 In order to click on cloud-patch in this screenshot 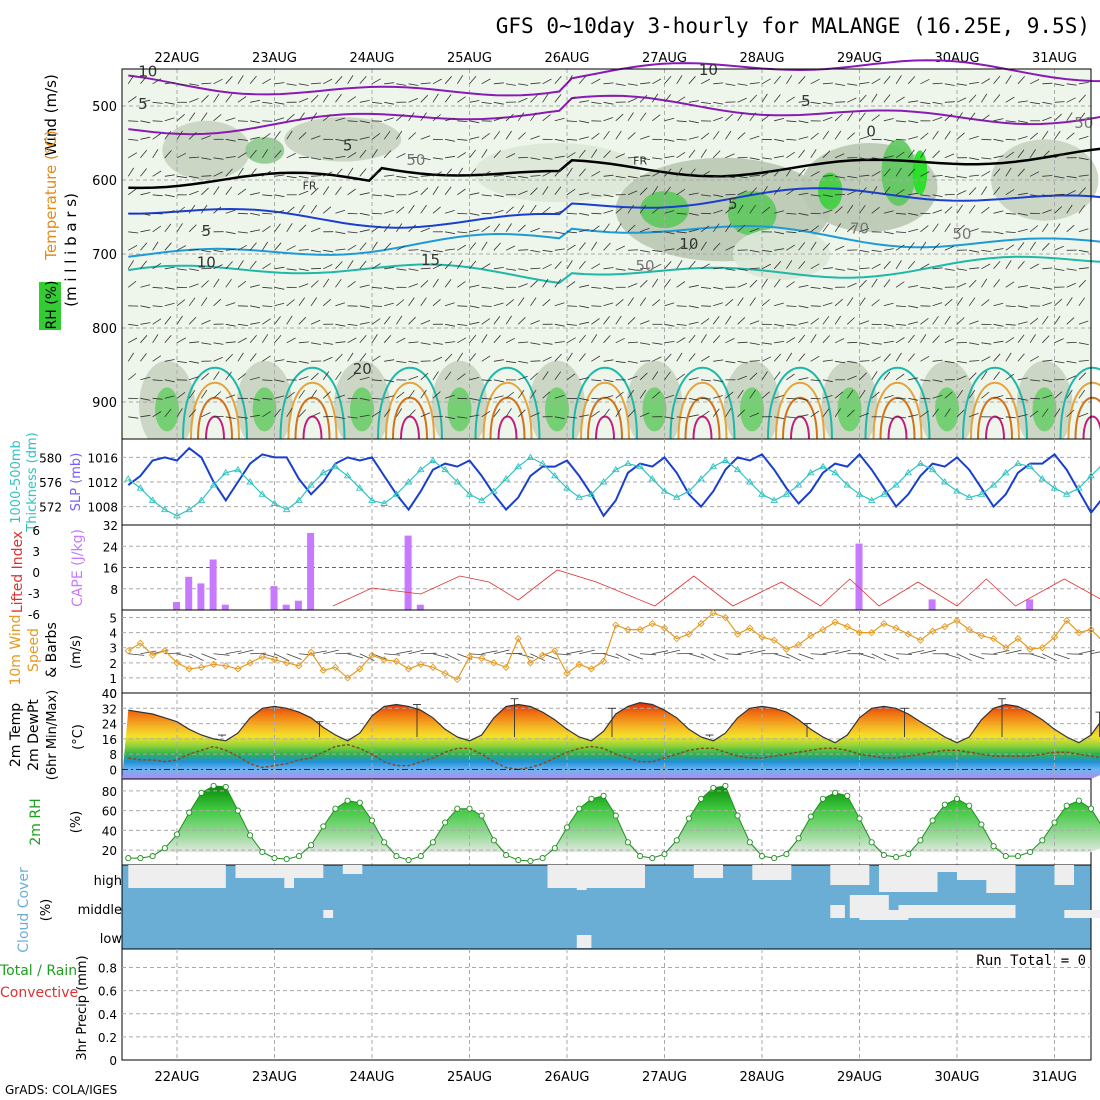, I will do `click(584, 941)`.